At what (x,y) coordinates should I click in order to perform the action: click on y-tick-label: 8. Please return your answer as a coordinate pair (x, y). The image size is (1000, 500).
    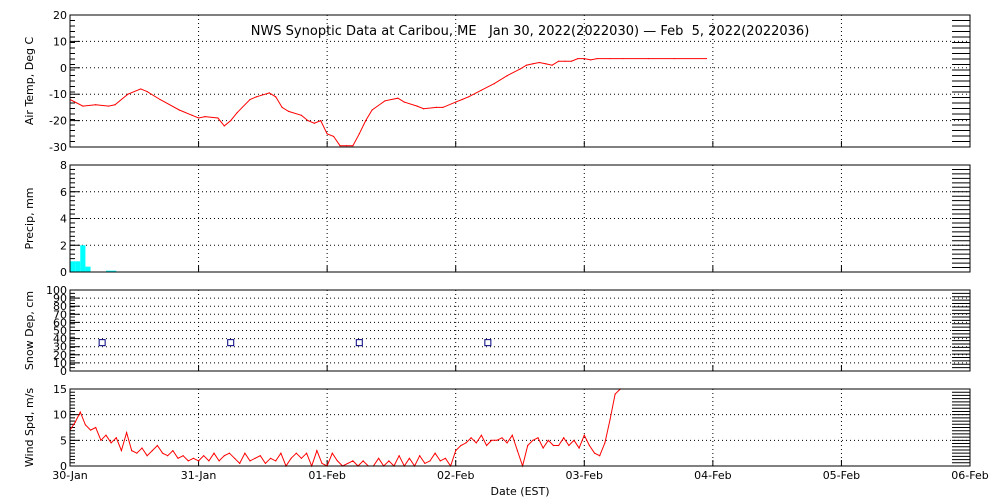
    Looking at the image, I should click on (63, 165).